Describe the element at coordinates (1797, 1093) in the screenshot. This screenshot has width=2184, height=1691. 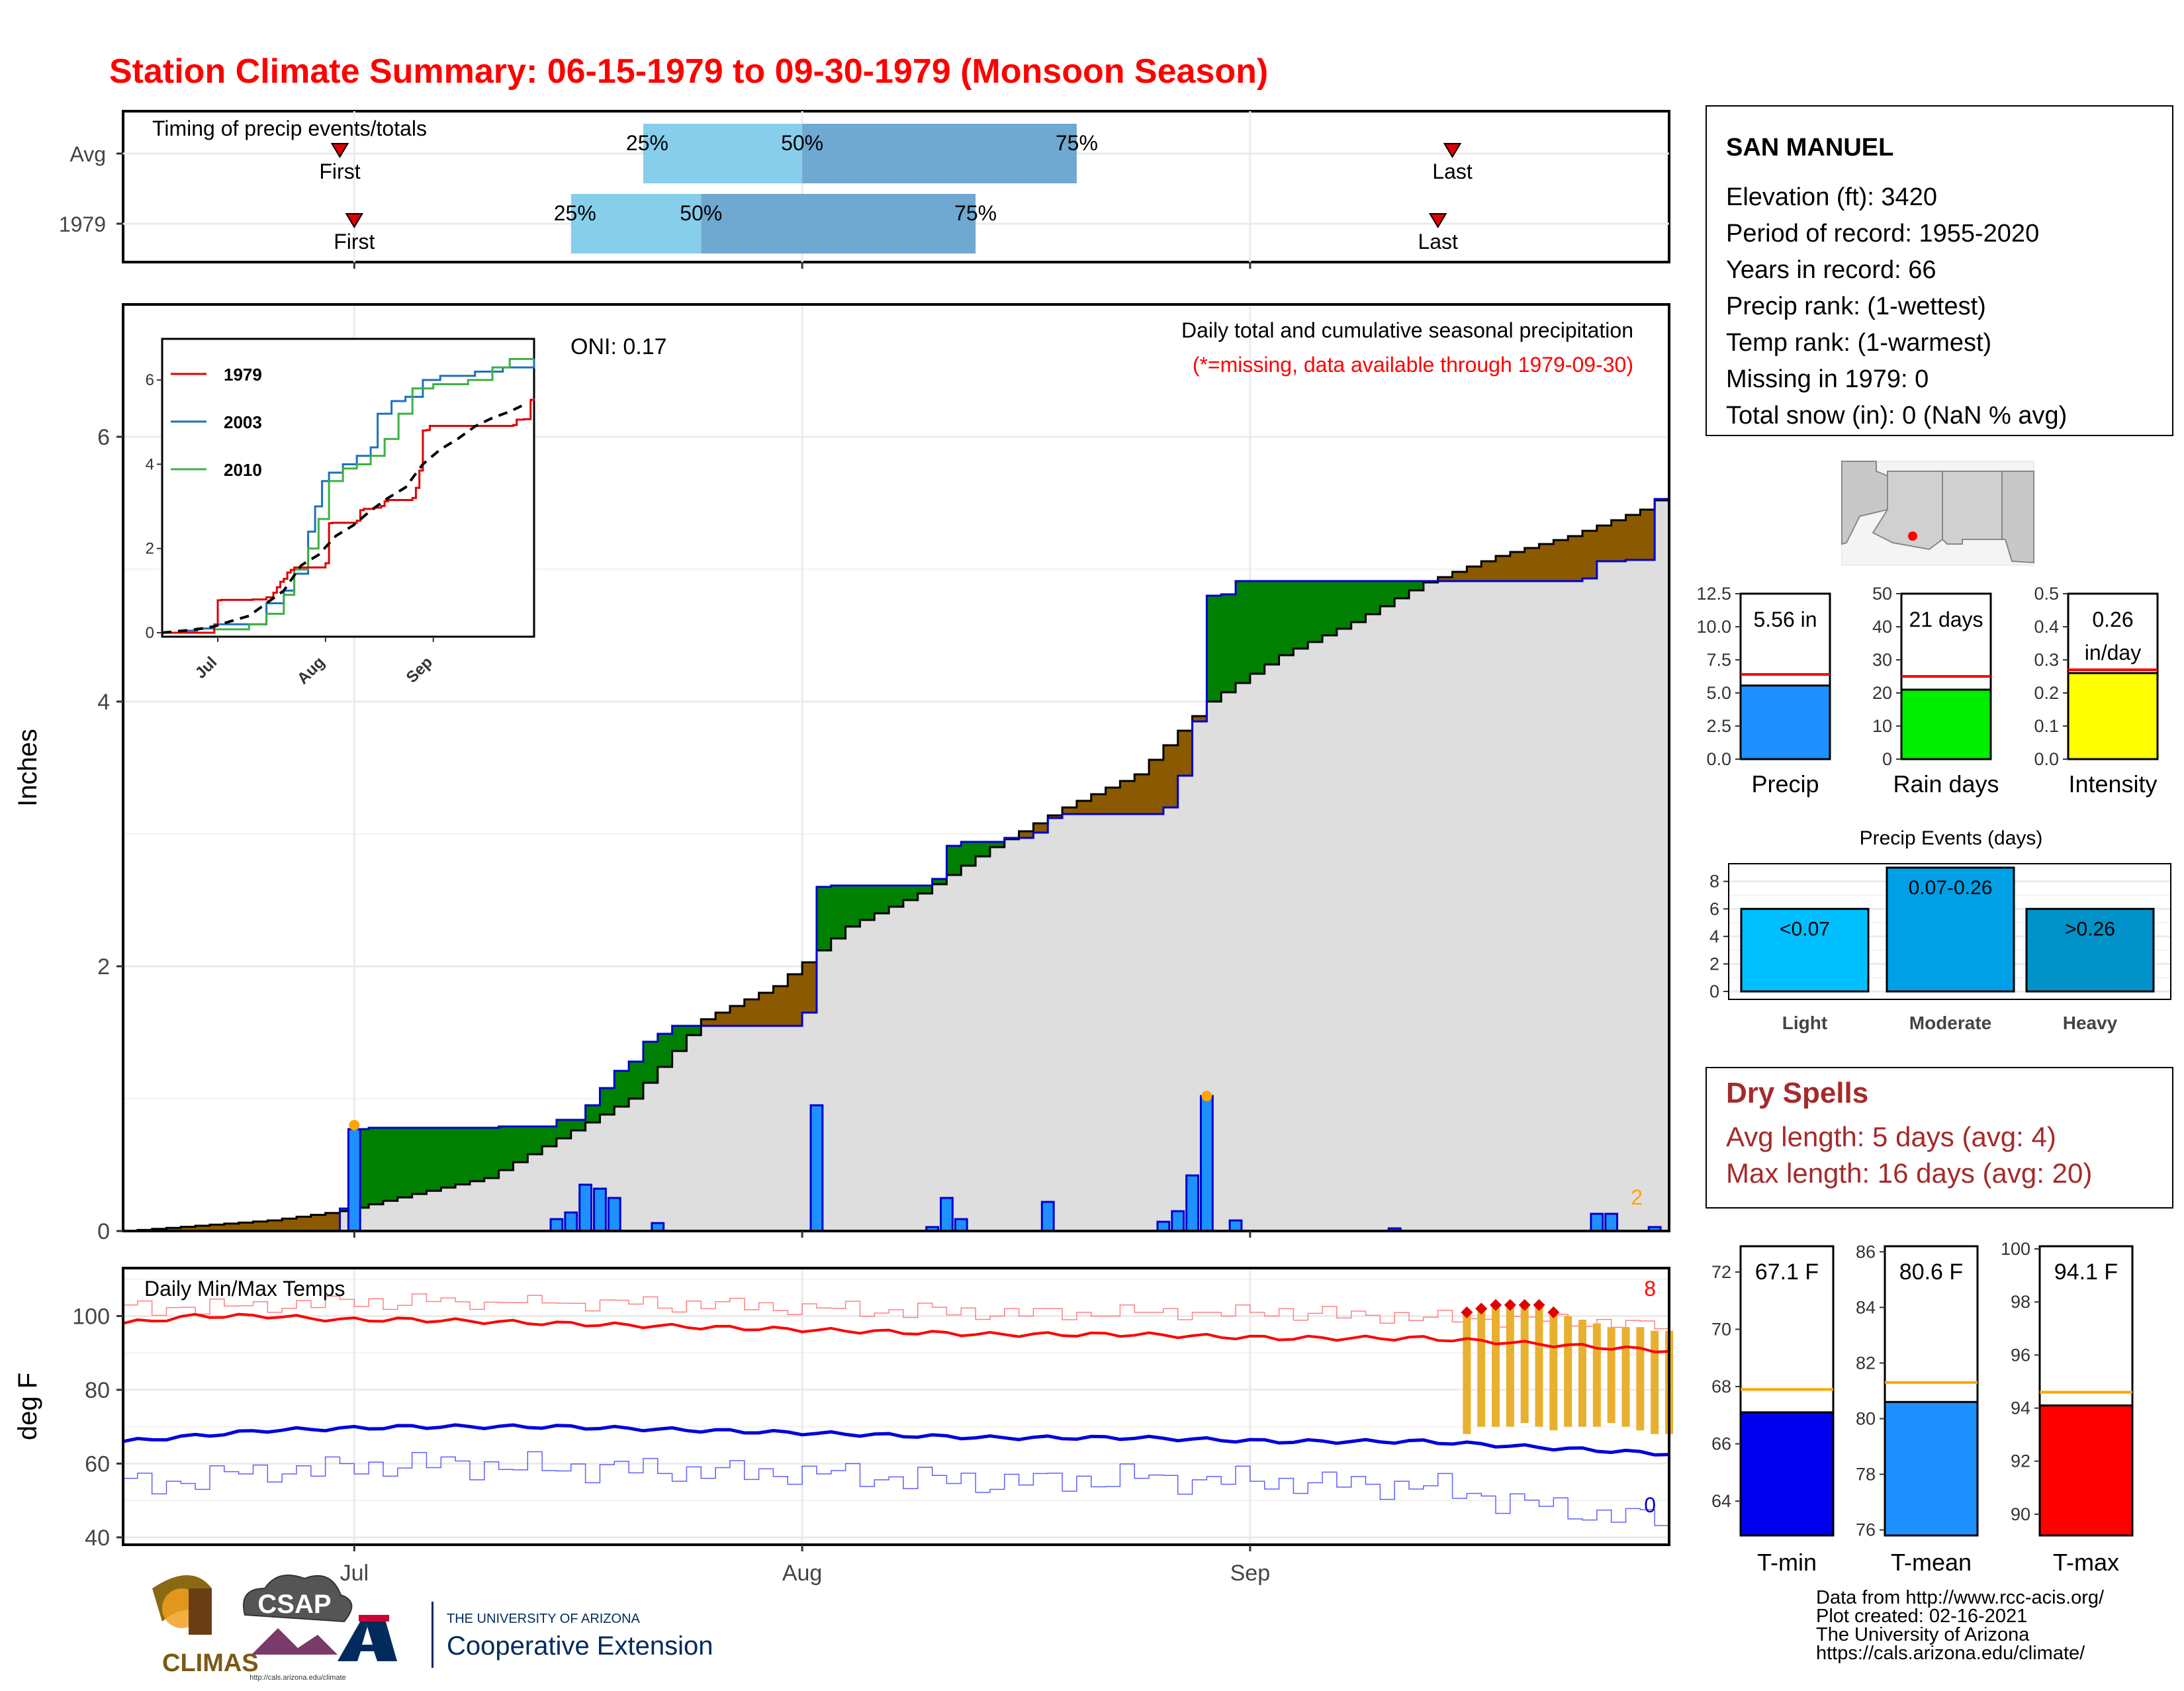
I see `dry-spells-title: Dry Spells` at that location.